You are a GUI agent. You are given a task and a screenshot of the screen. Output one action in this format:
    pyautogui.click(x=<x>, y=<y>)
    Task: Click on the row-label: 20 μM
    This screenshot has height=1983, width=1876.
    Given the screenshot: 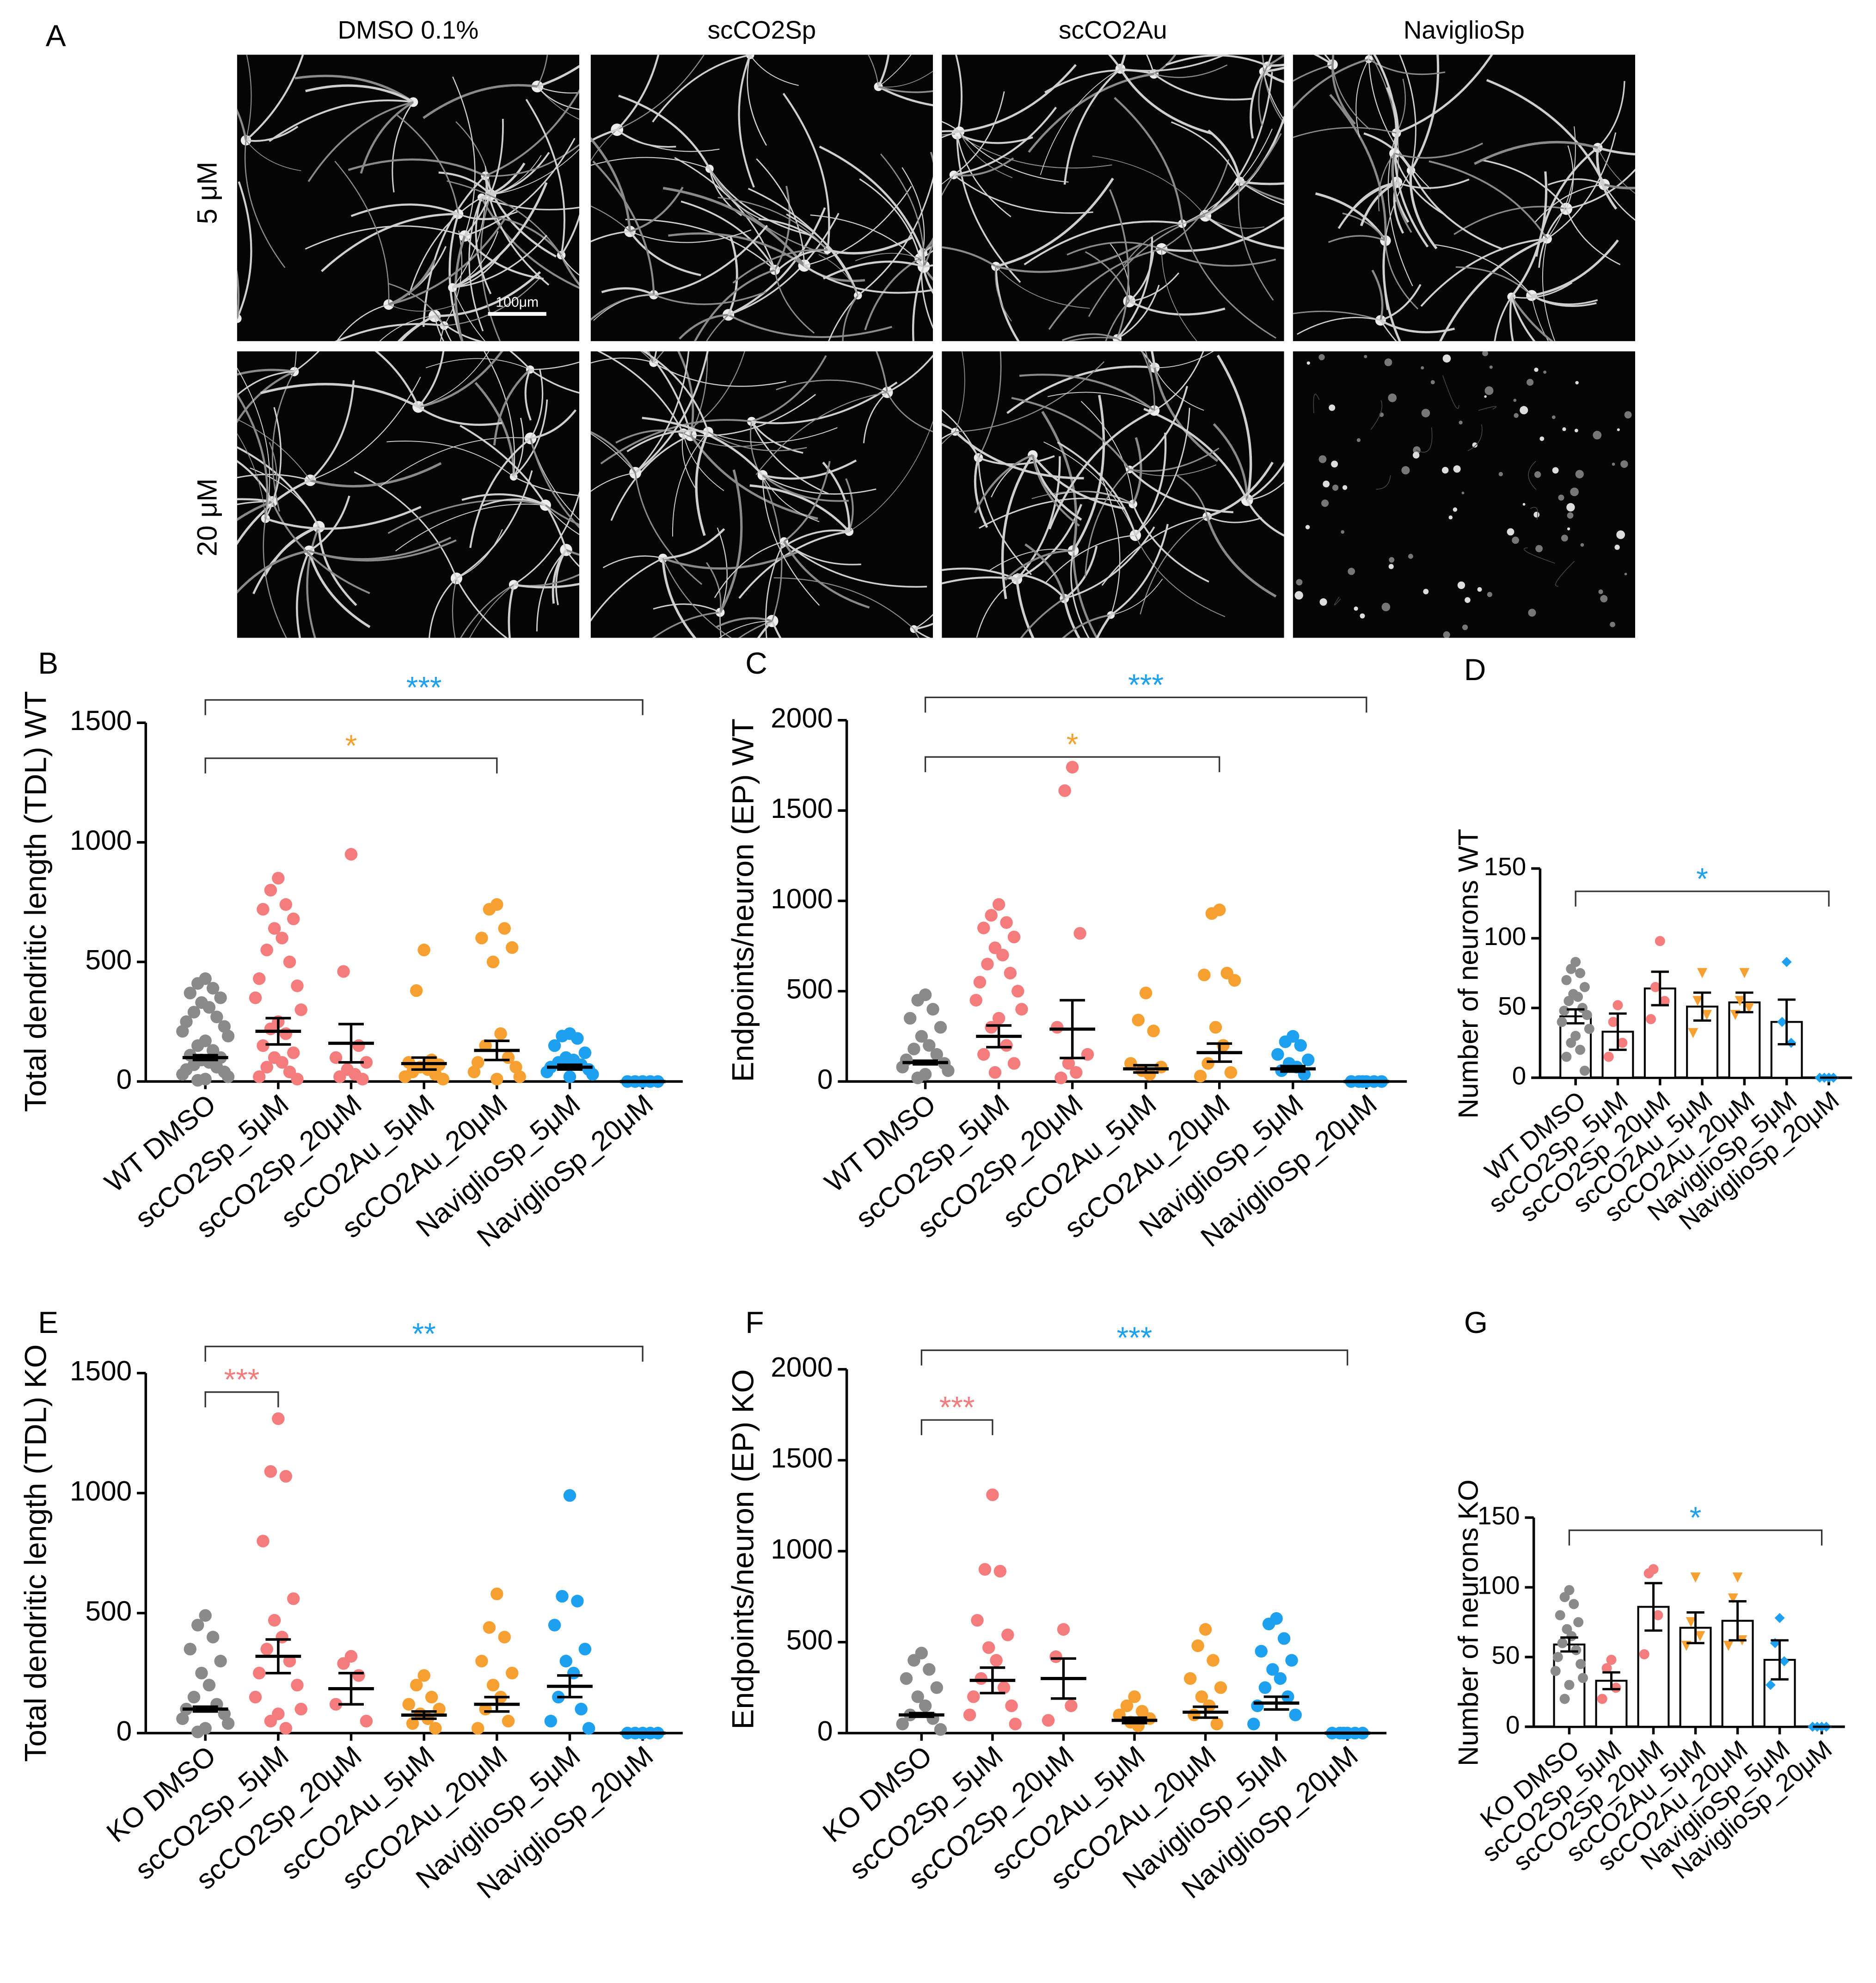 What is the action you would take?
    pyautogui.click(x=206, y=518)
    